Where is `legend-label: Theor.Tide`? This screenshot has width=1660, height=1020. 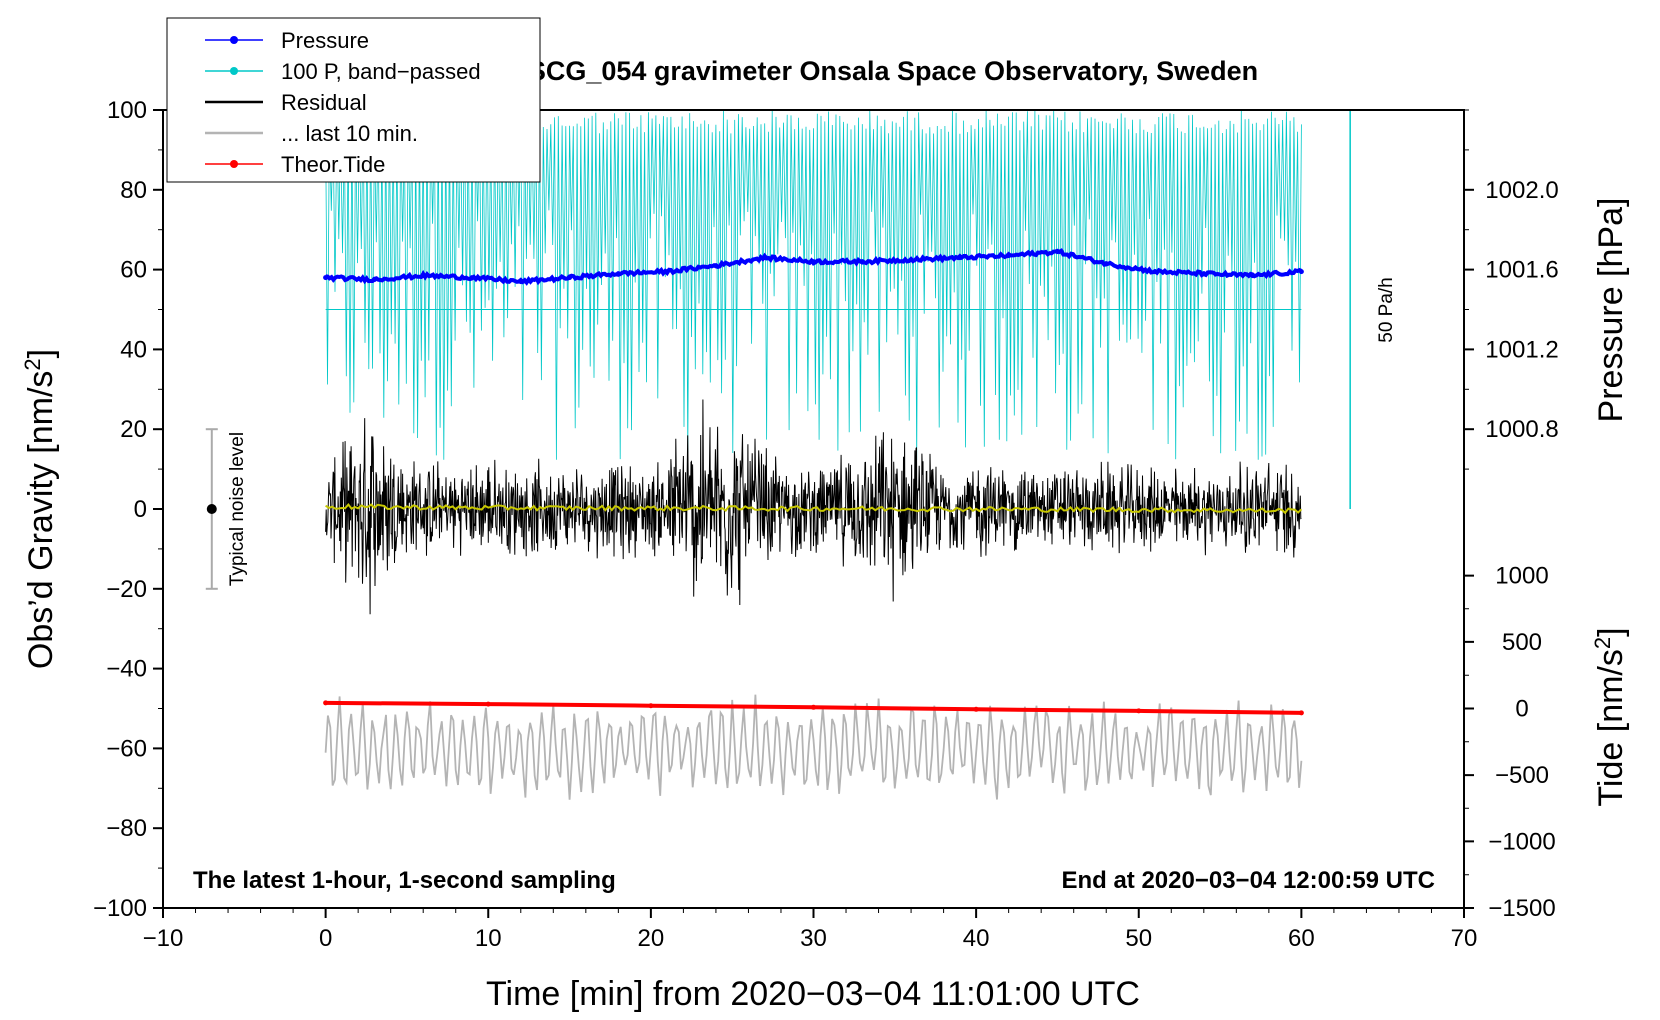 legend-label: Theor.Tide is located at coordinates (333, 164).